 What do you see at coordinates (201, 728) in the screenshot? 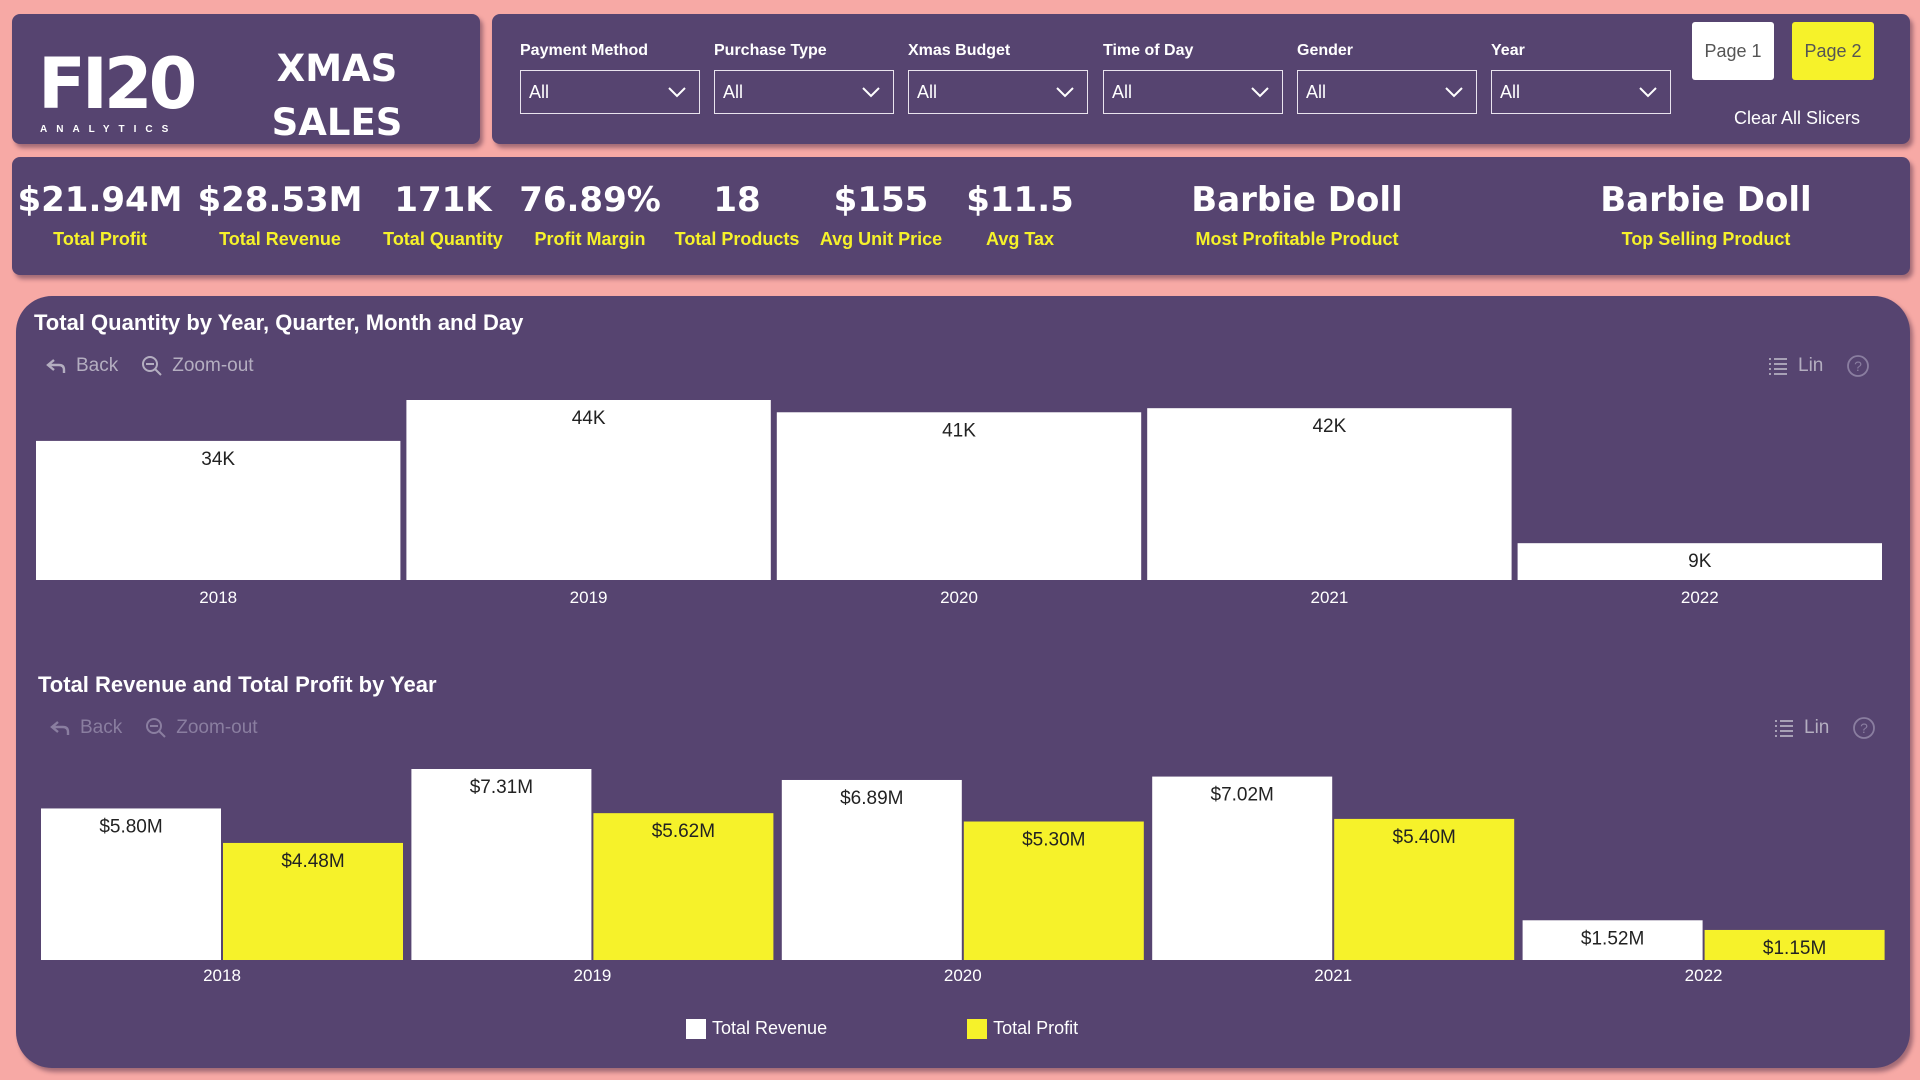
I see `zoom-out-button-2: Zoom-out` at bounding box center [201, 728].